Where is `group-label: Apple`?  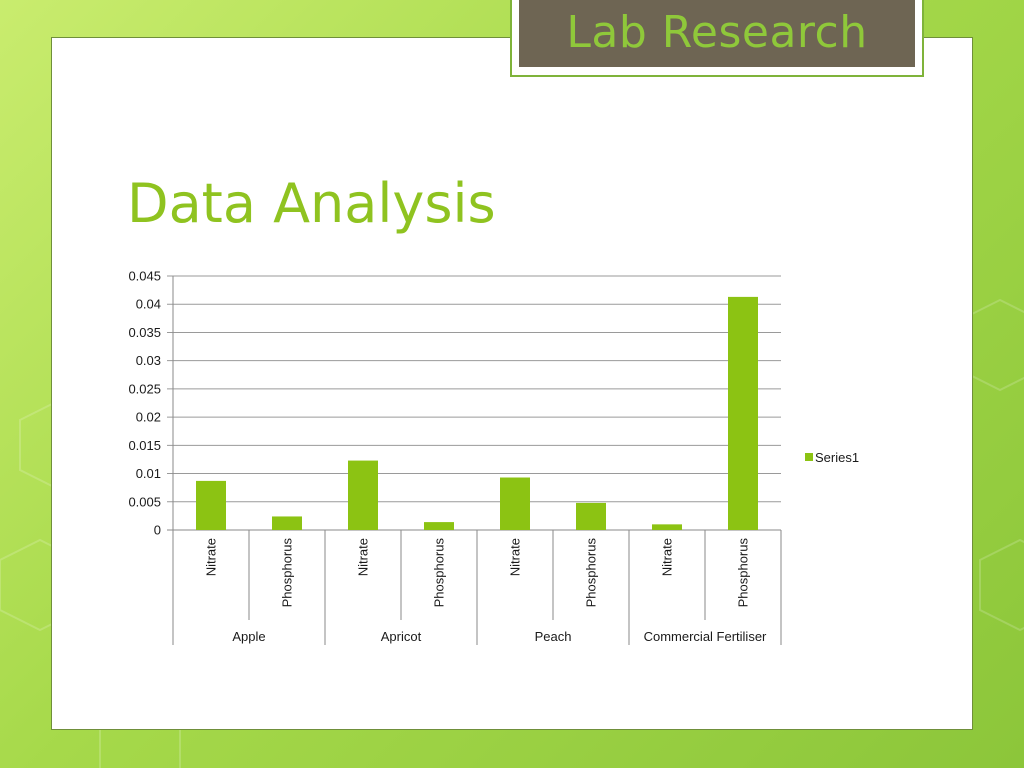 group-label: Apple is located at coordinates (248, 636).